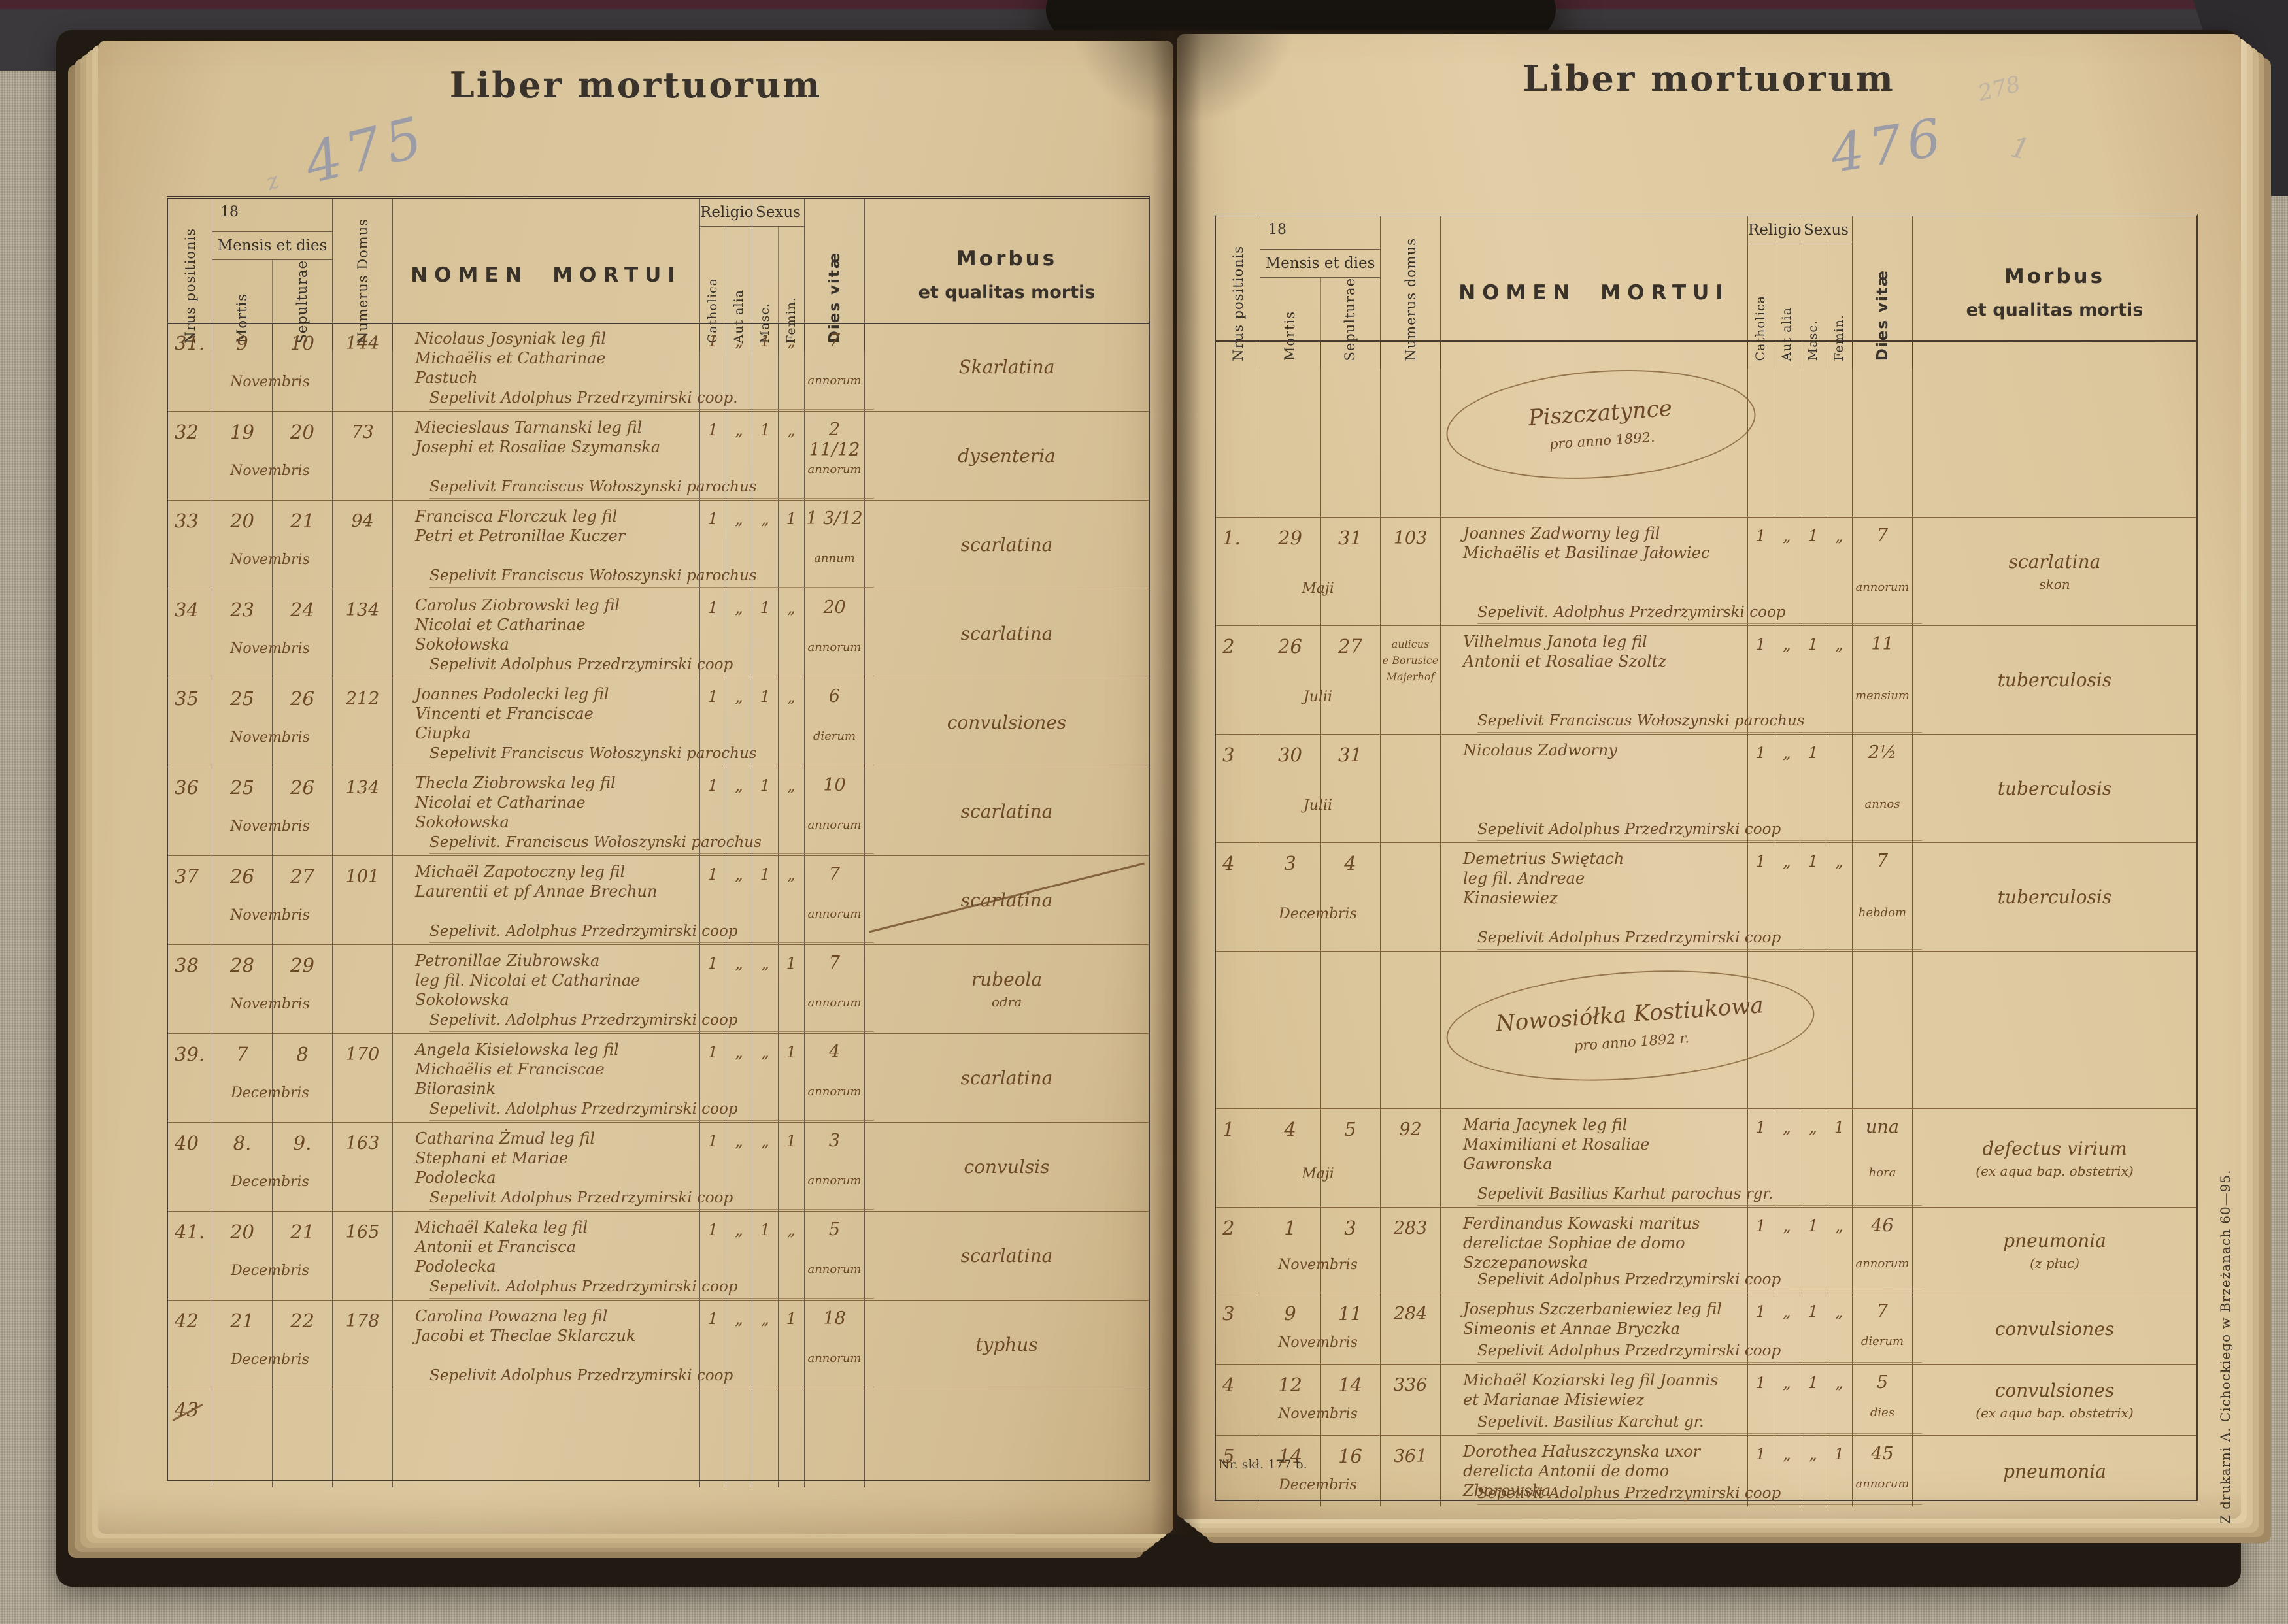  What do you see at coordinates (1602, 440) in the screenshot?
I see `village-anno: pro anno 1892.` at bounding box center [1602, 440].